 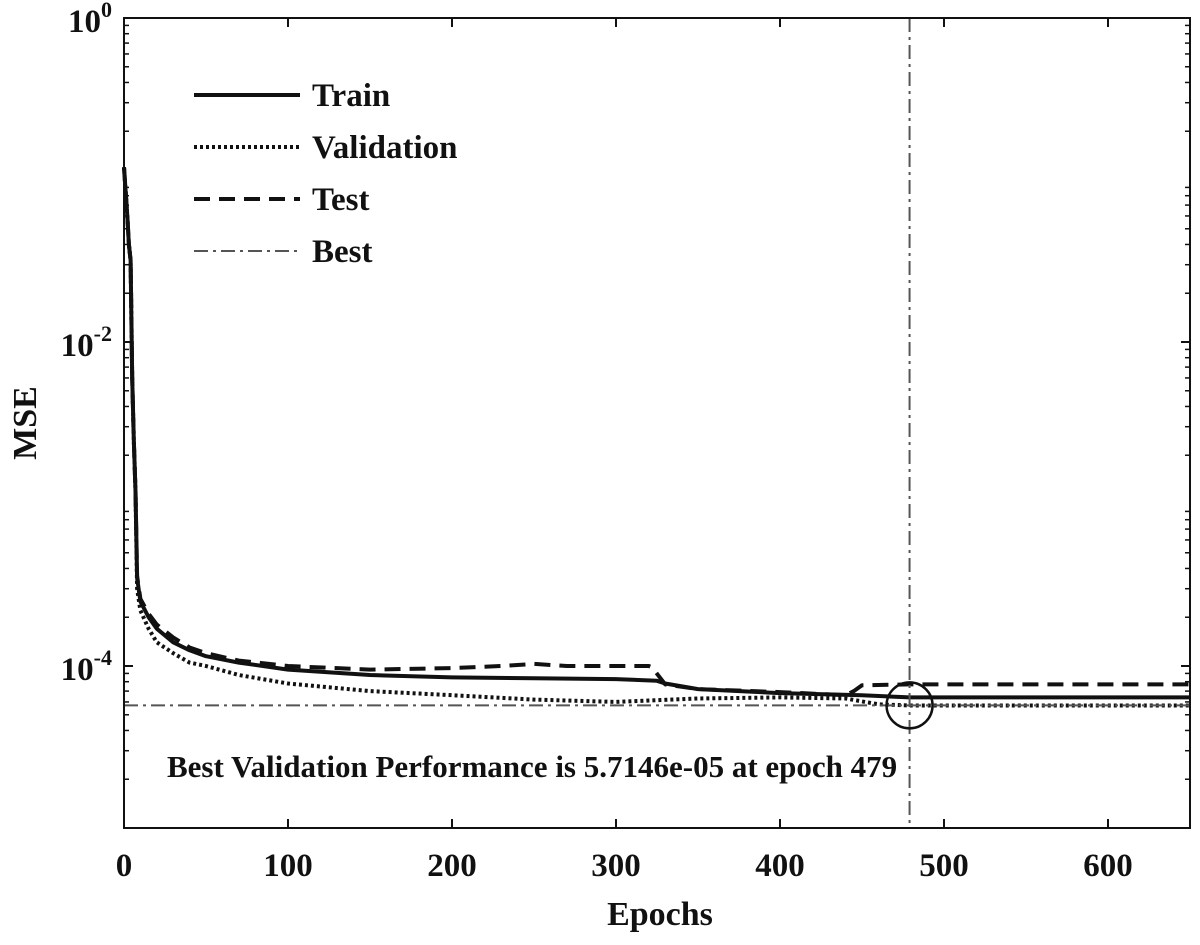 What do you see at coordinates (340, 200) in the screenshot?
I see `legend-label-test: Test` at bounding box center [340, 200].